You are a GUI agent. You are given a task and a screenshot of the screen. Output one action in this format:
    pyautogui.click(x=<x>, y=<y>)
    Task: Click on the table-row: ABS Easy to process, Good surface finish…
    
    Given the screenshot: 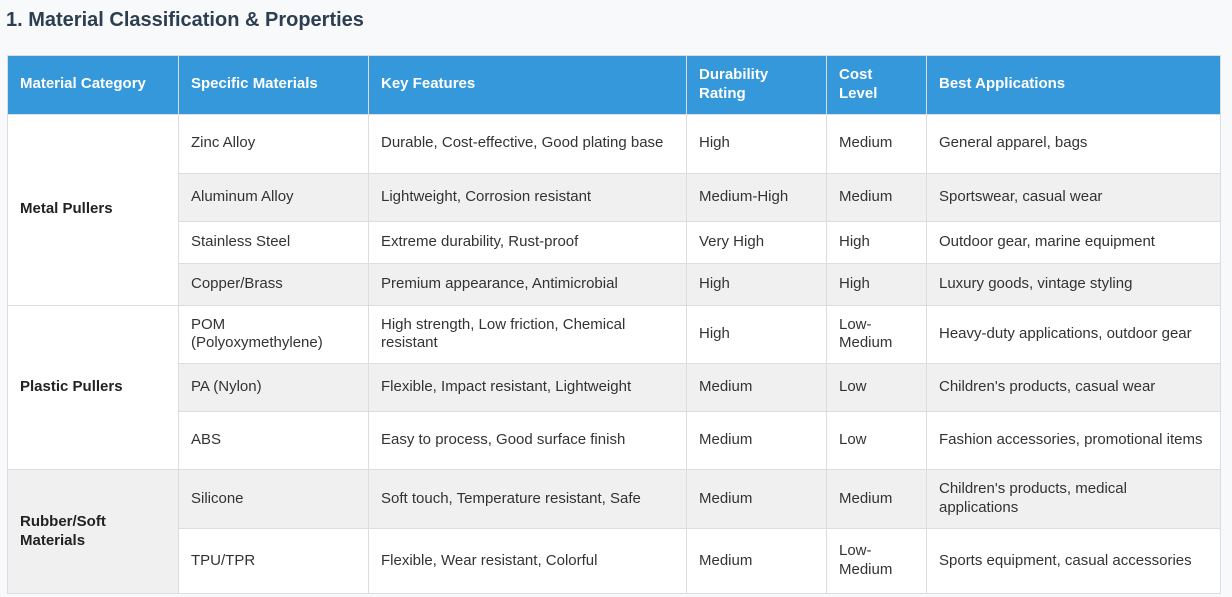 What is the action you would take?
    pyautogui.click(x=614, y=440)
    